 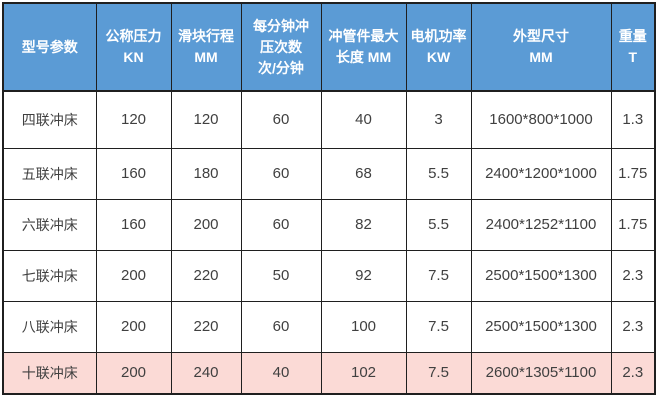 I want to click on table-row: 五联冲床 160 180 60 68 5.5 2400*1200*1000 1.75, so click(x=329, y=173).